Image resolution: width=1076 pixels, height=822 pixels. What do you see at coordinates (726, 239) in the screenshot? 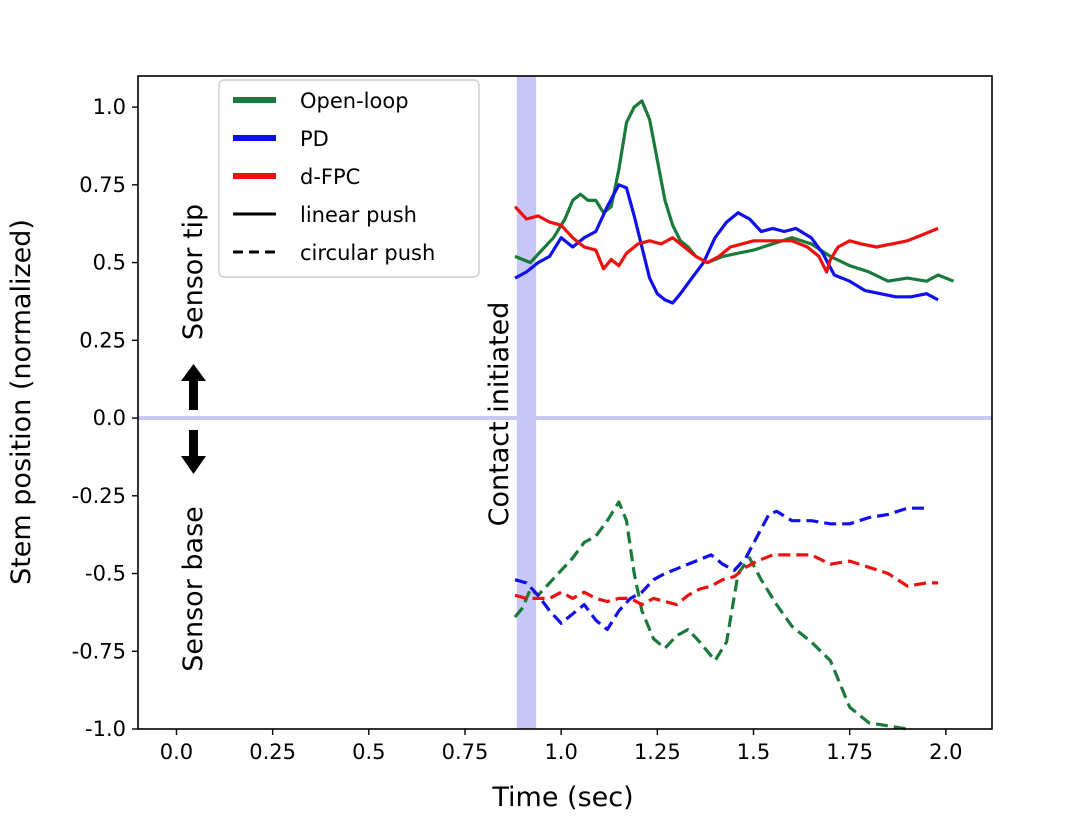
I see `series-line-d-fpc-linear` at bounding box center [726, 239].